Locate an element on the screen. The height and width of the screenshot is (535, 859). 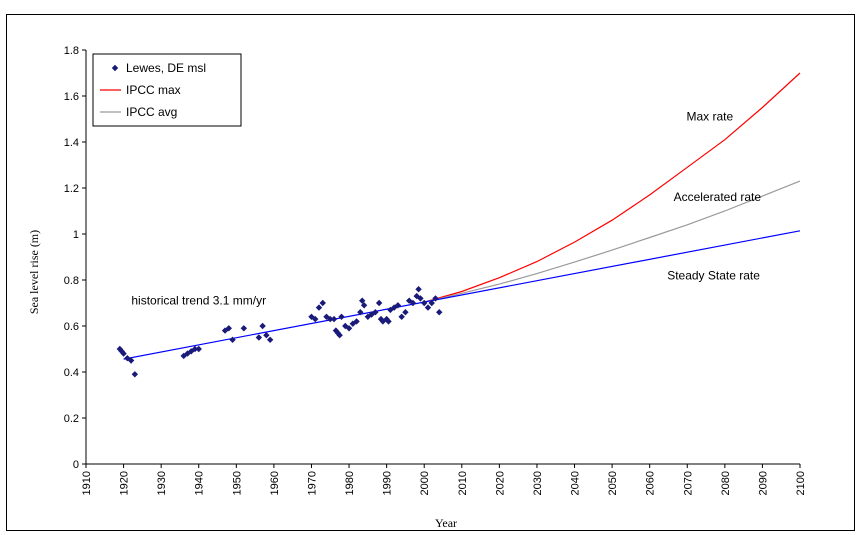
x-tick-label: 2050 is located at coordinates (613, 483).